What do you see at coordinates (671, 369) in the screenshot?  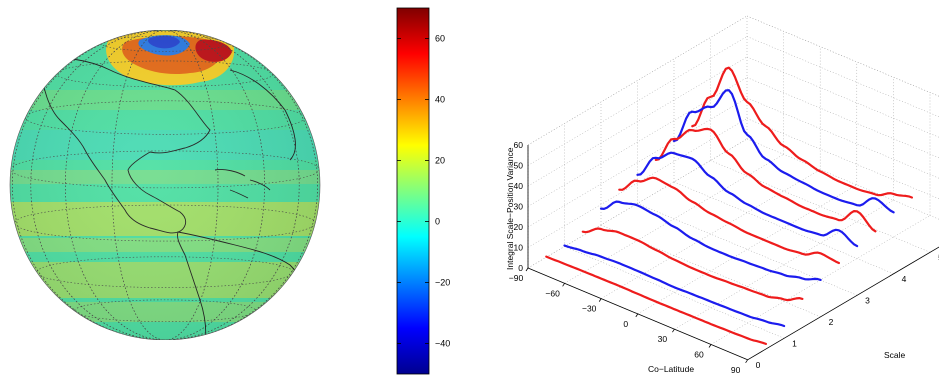 I see `x-axis-label: Co−Latitude` at bounding box center [671, 369].